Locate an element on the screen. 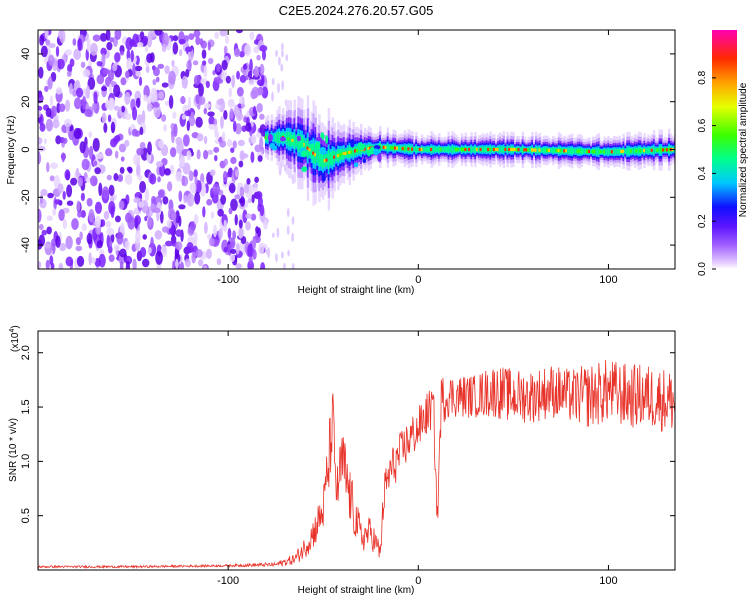  snr-y-axis-label: SNR (10 * v/v) is located at coordinates (13, 450).